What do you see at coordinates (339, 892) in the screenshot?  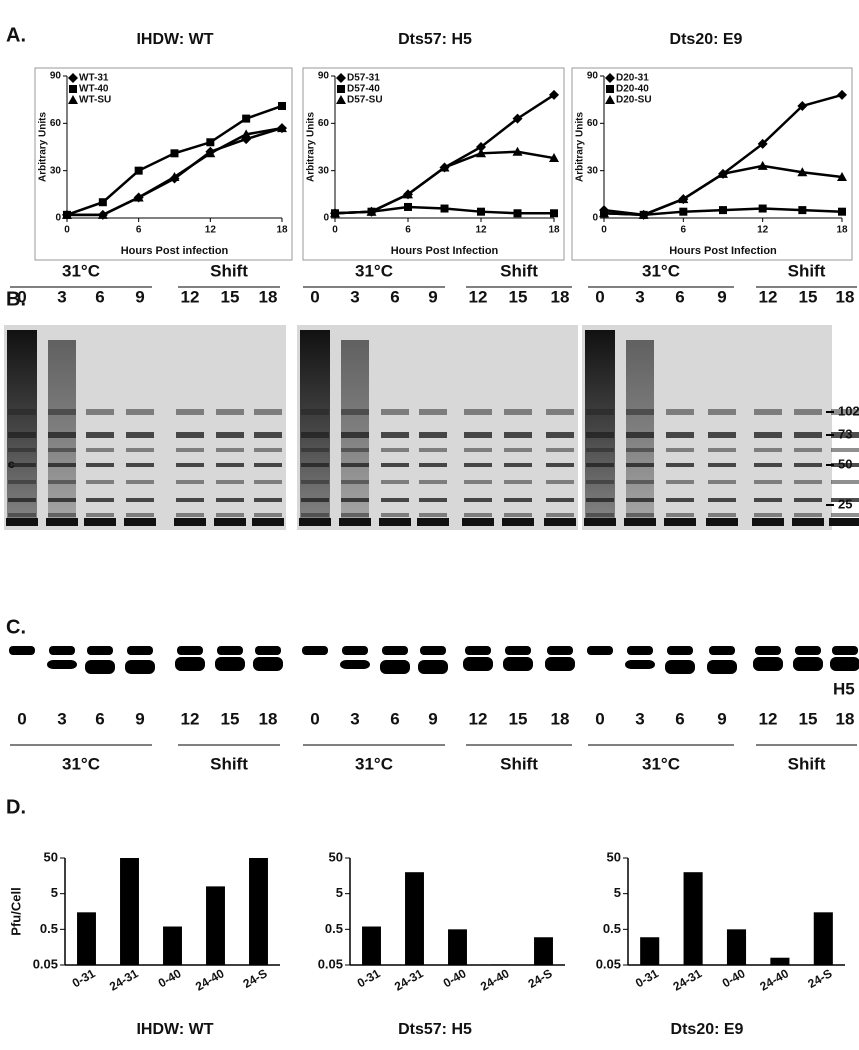 I see `y-tick-label: 5` at bounding box center [339, 892].